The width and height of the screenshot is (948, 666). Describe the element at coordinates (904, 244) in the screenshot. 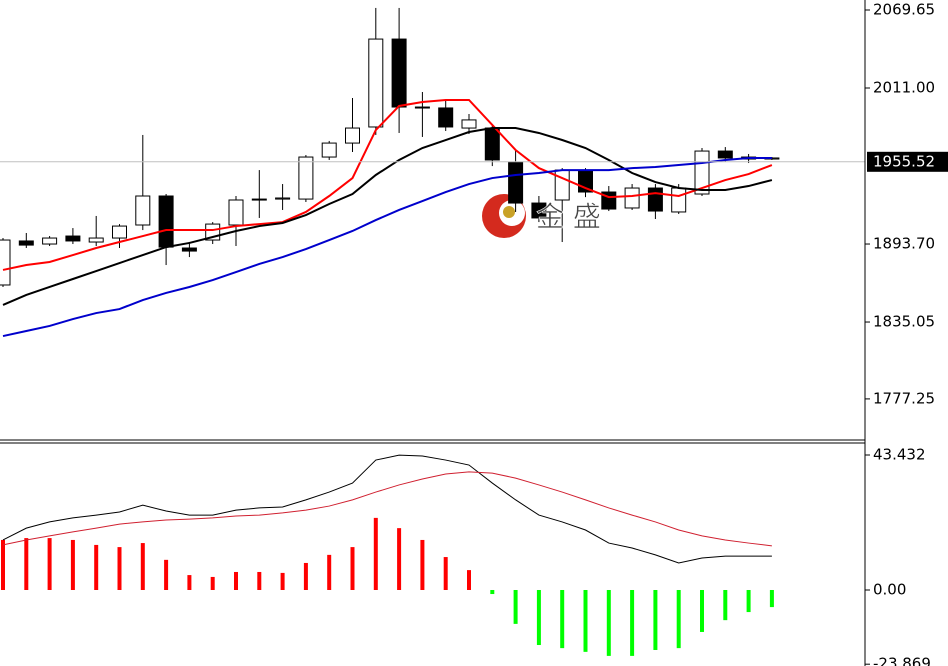

I see `y-tick-label: 1893.70` at that location.